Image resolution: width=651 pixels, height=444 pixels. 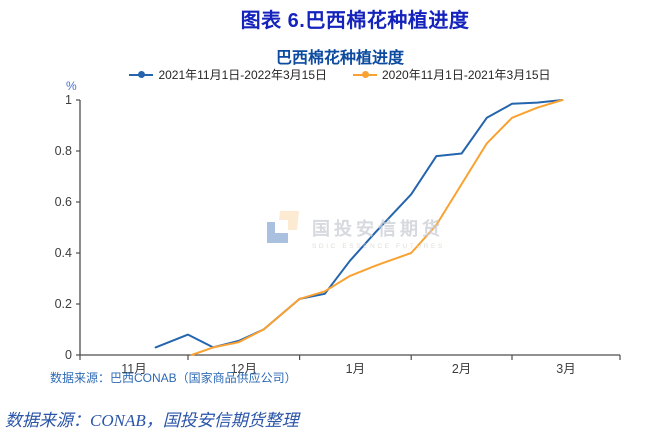 What do you see at coordinates (63, 304) in the screenshot?
I see `svg-text: 0.2` at bounding box center [63, 304].